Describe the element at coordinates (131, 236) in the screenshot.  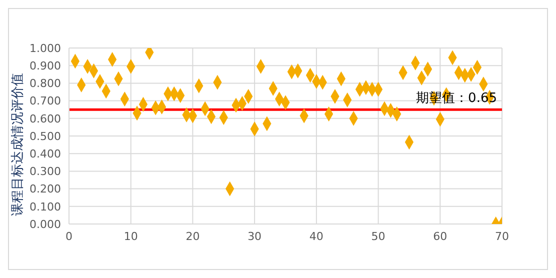
I see `x-tick-label: 10` at that location.